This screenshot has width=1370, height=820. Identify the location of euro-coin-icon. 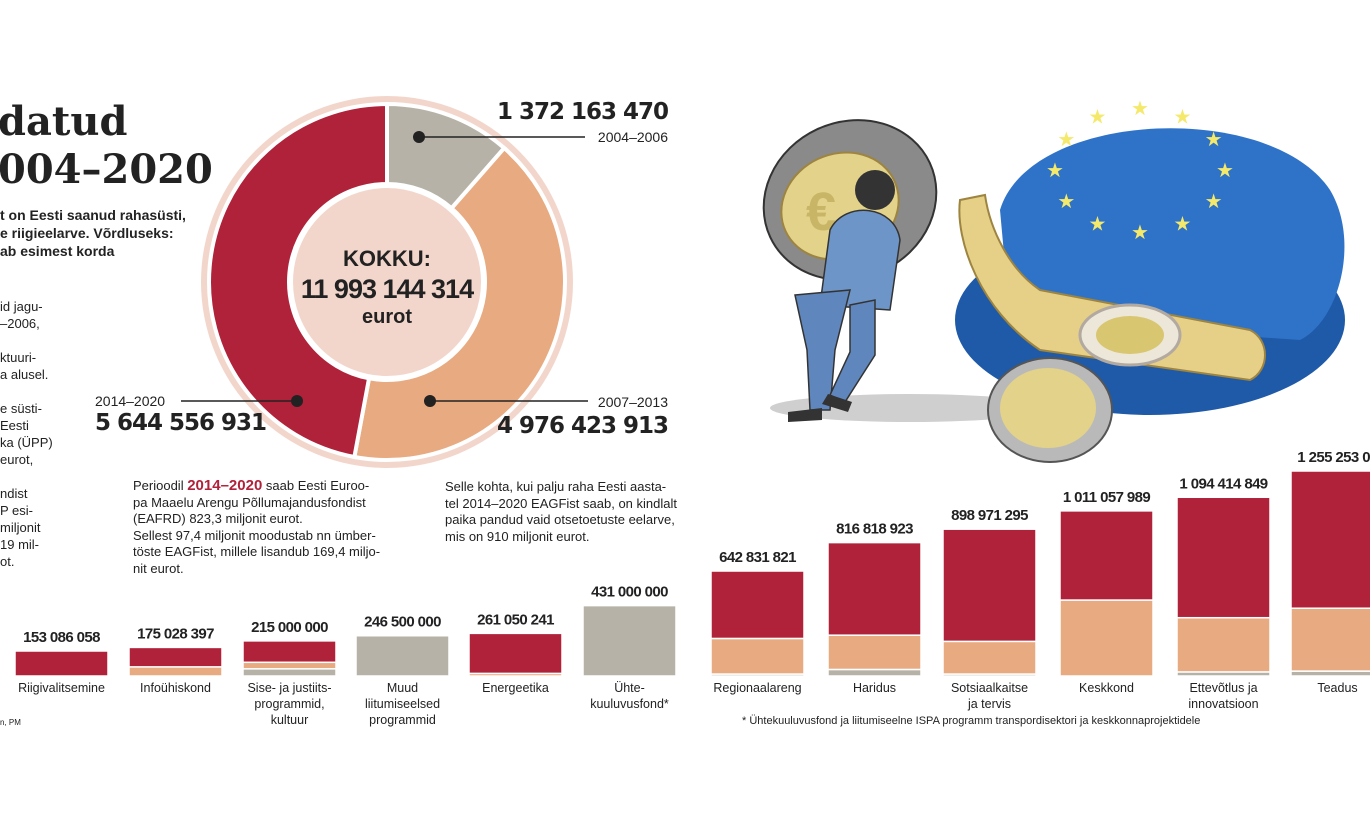
(1050, 410).